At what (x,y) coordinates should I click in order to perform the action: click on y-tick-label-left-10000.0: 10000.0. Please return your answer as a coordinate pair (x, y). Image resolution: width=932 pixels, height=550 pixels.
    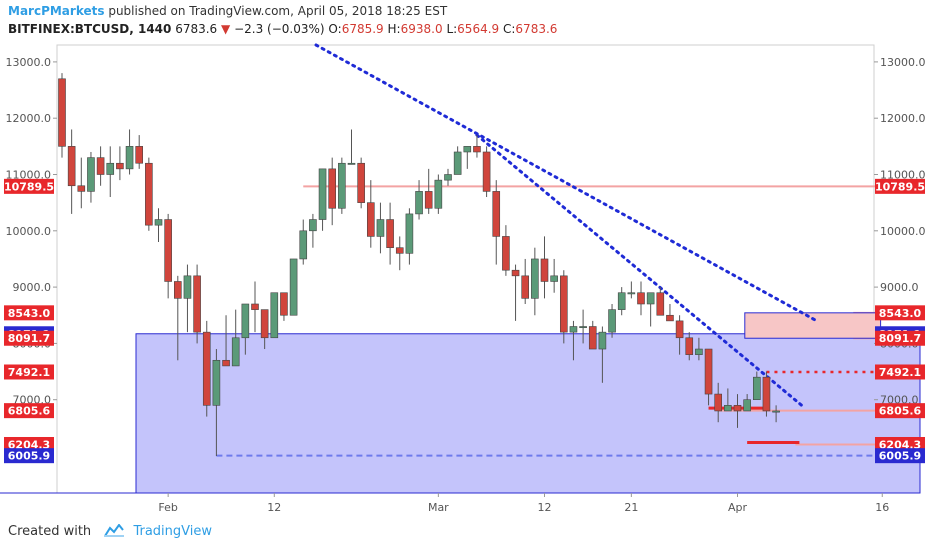
    Looking at the image, I should click on (29, 231).